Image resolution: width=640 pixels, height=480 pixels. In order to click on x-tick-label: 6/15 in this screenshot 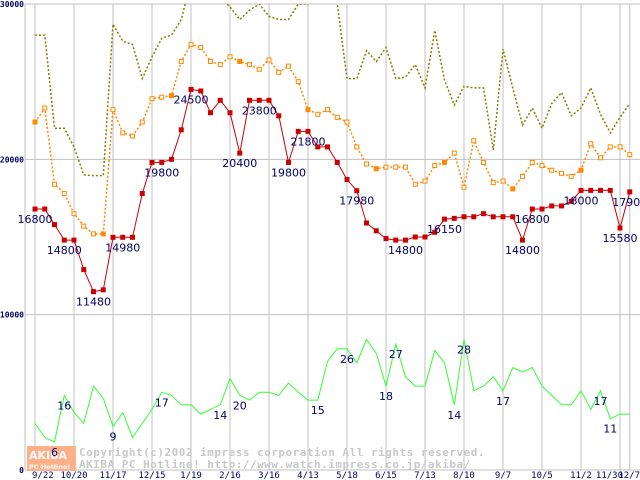, I will do `click(386, 475)`.